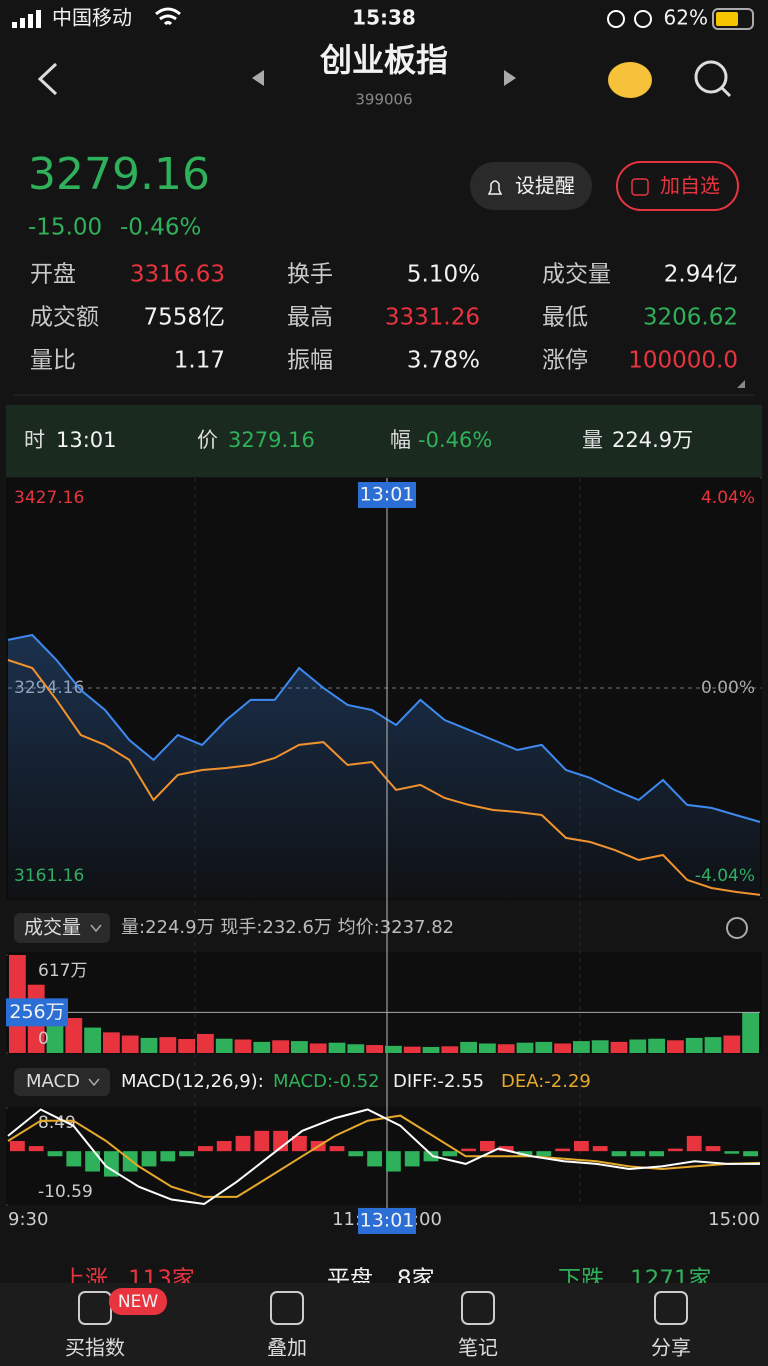 This screenshot has height=1366, width=768. I want to click on stat-value: 1.17, so click(199, 361).